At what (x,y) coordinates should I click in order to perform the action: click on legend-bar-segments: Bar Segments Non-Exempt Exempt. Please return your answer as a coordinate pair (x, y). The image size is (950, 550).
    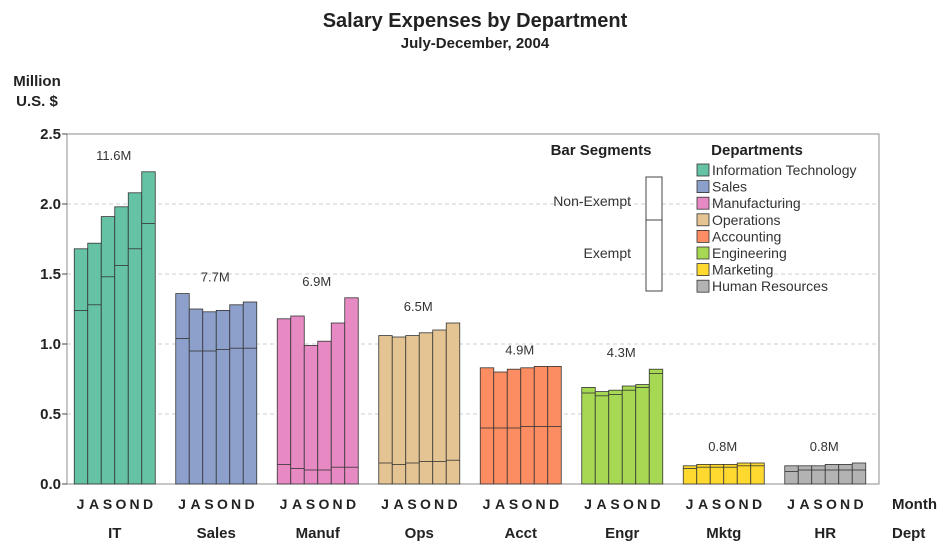
    Looking at the image, I should click on (607, 217).